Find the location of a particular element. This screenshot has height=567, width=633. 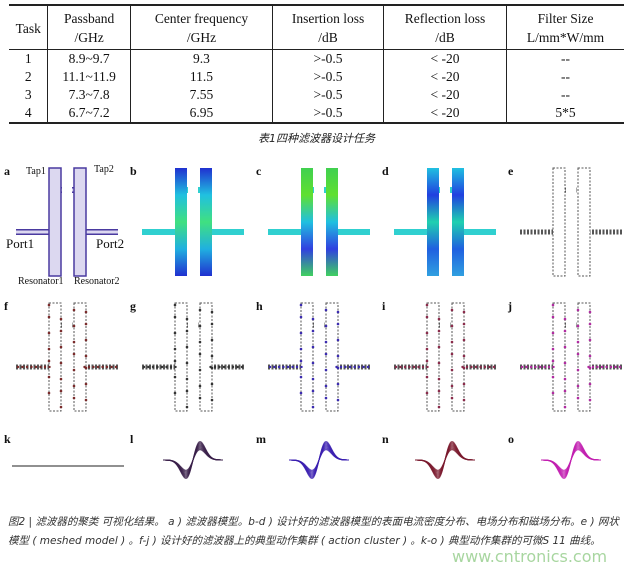

panel-label: g is located at coordinates (133, 306).